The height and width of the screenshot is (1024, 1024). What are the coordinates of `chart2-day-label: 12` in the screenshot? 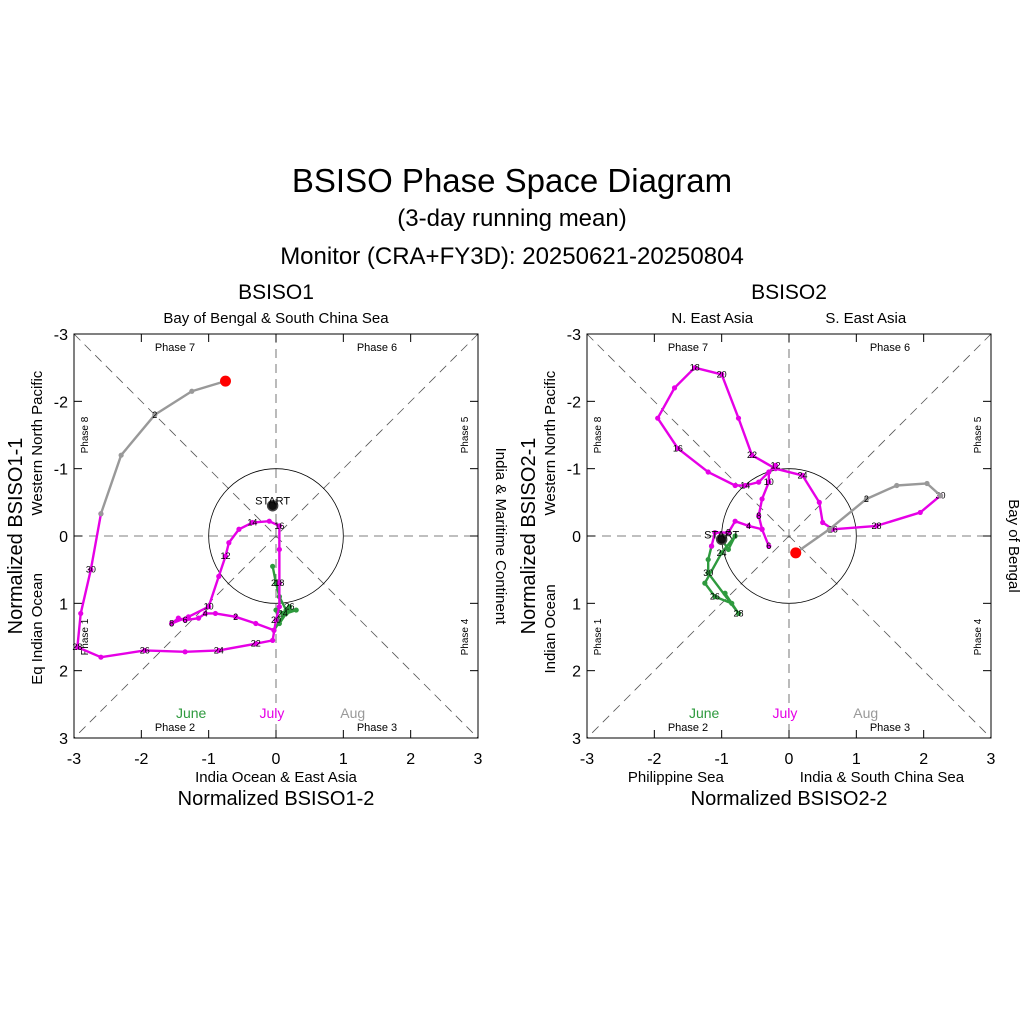 It's located at (776, 465).